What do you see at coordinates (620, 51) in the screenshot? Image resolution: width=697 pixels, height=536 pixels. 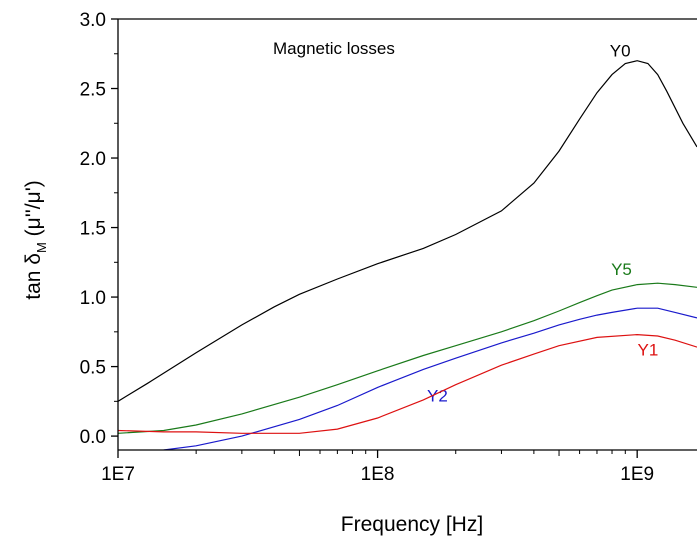 I see `series-label-y0: Y0` at bounding box center [620, 51].